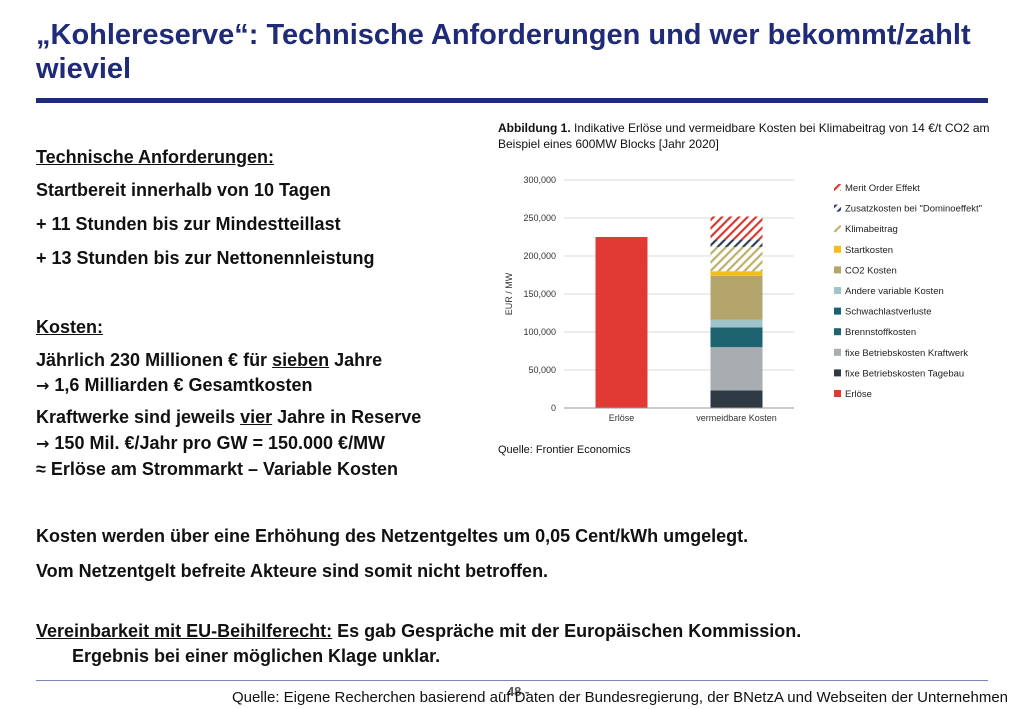 The image size is (1024, 709). What do you see at coordinates (217, 469) in the screenshot?
I see `cost-line-5: ≈ Erlöse am Strommarkt – Variable Kosten` at bounding box center [217, 469].